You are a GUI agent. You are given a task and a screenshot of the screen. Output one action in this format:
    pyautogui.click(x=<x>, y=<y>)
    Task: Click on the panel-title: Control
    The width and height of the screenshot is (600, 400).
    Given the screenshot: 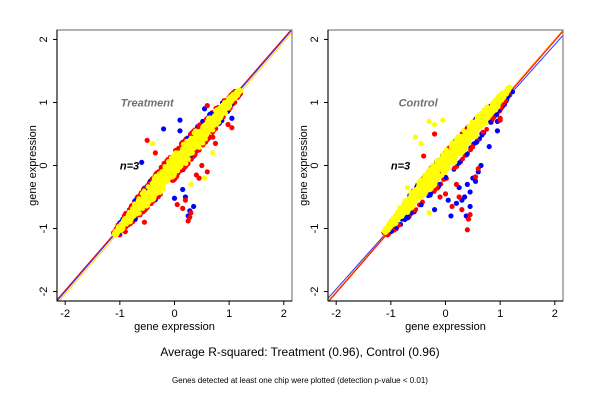 What is the action you would take?
    pyautogui.click(x=419, y=103)
    